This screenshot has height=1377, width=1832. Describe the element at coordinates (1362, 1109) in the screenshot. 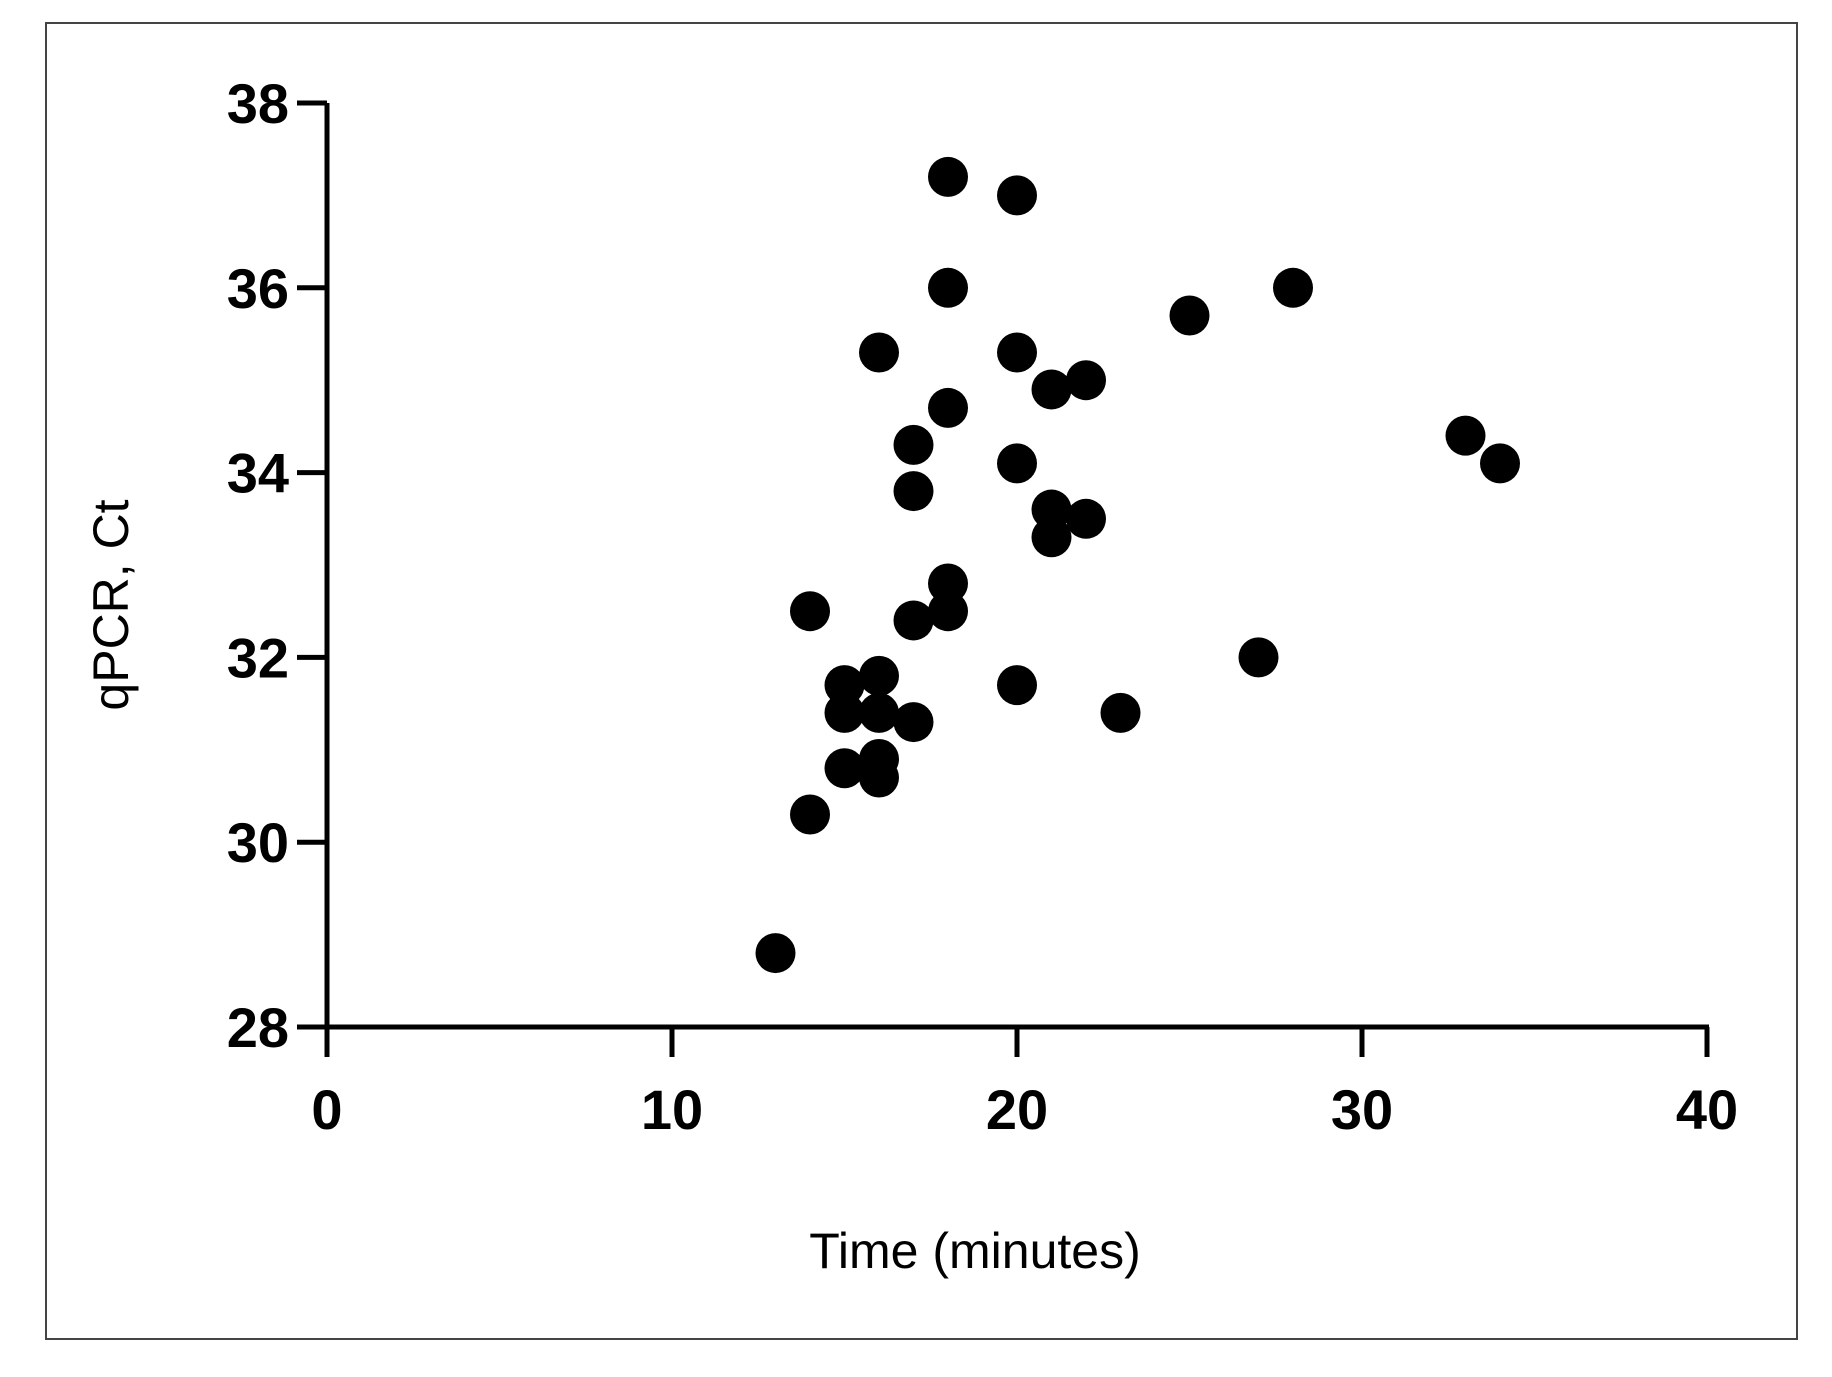

I see `x-tick-label: 30` at that location.